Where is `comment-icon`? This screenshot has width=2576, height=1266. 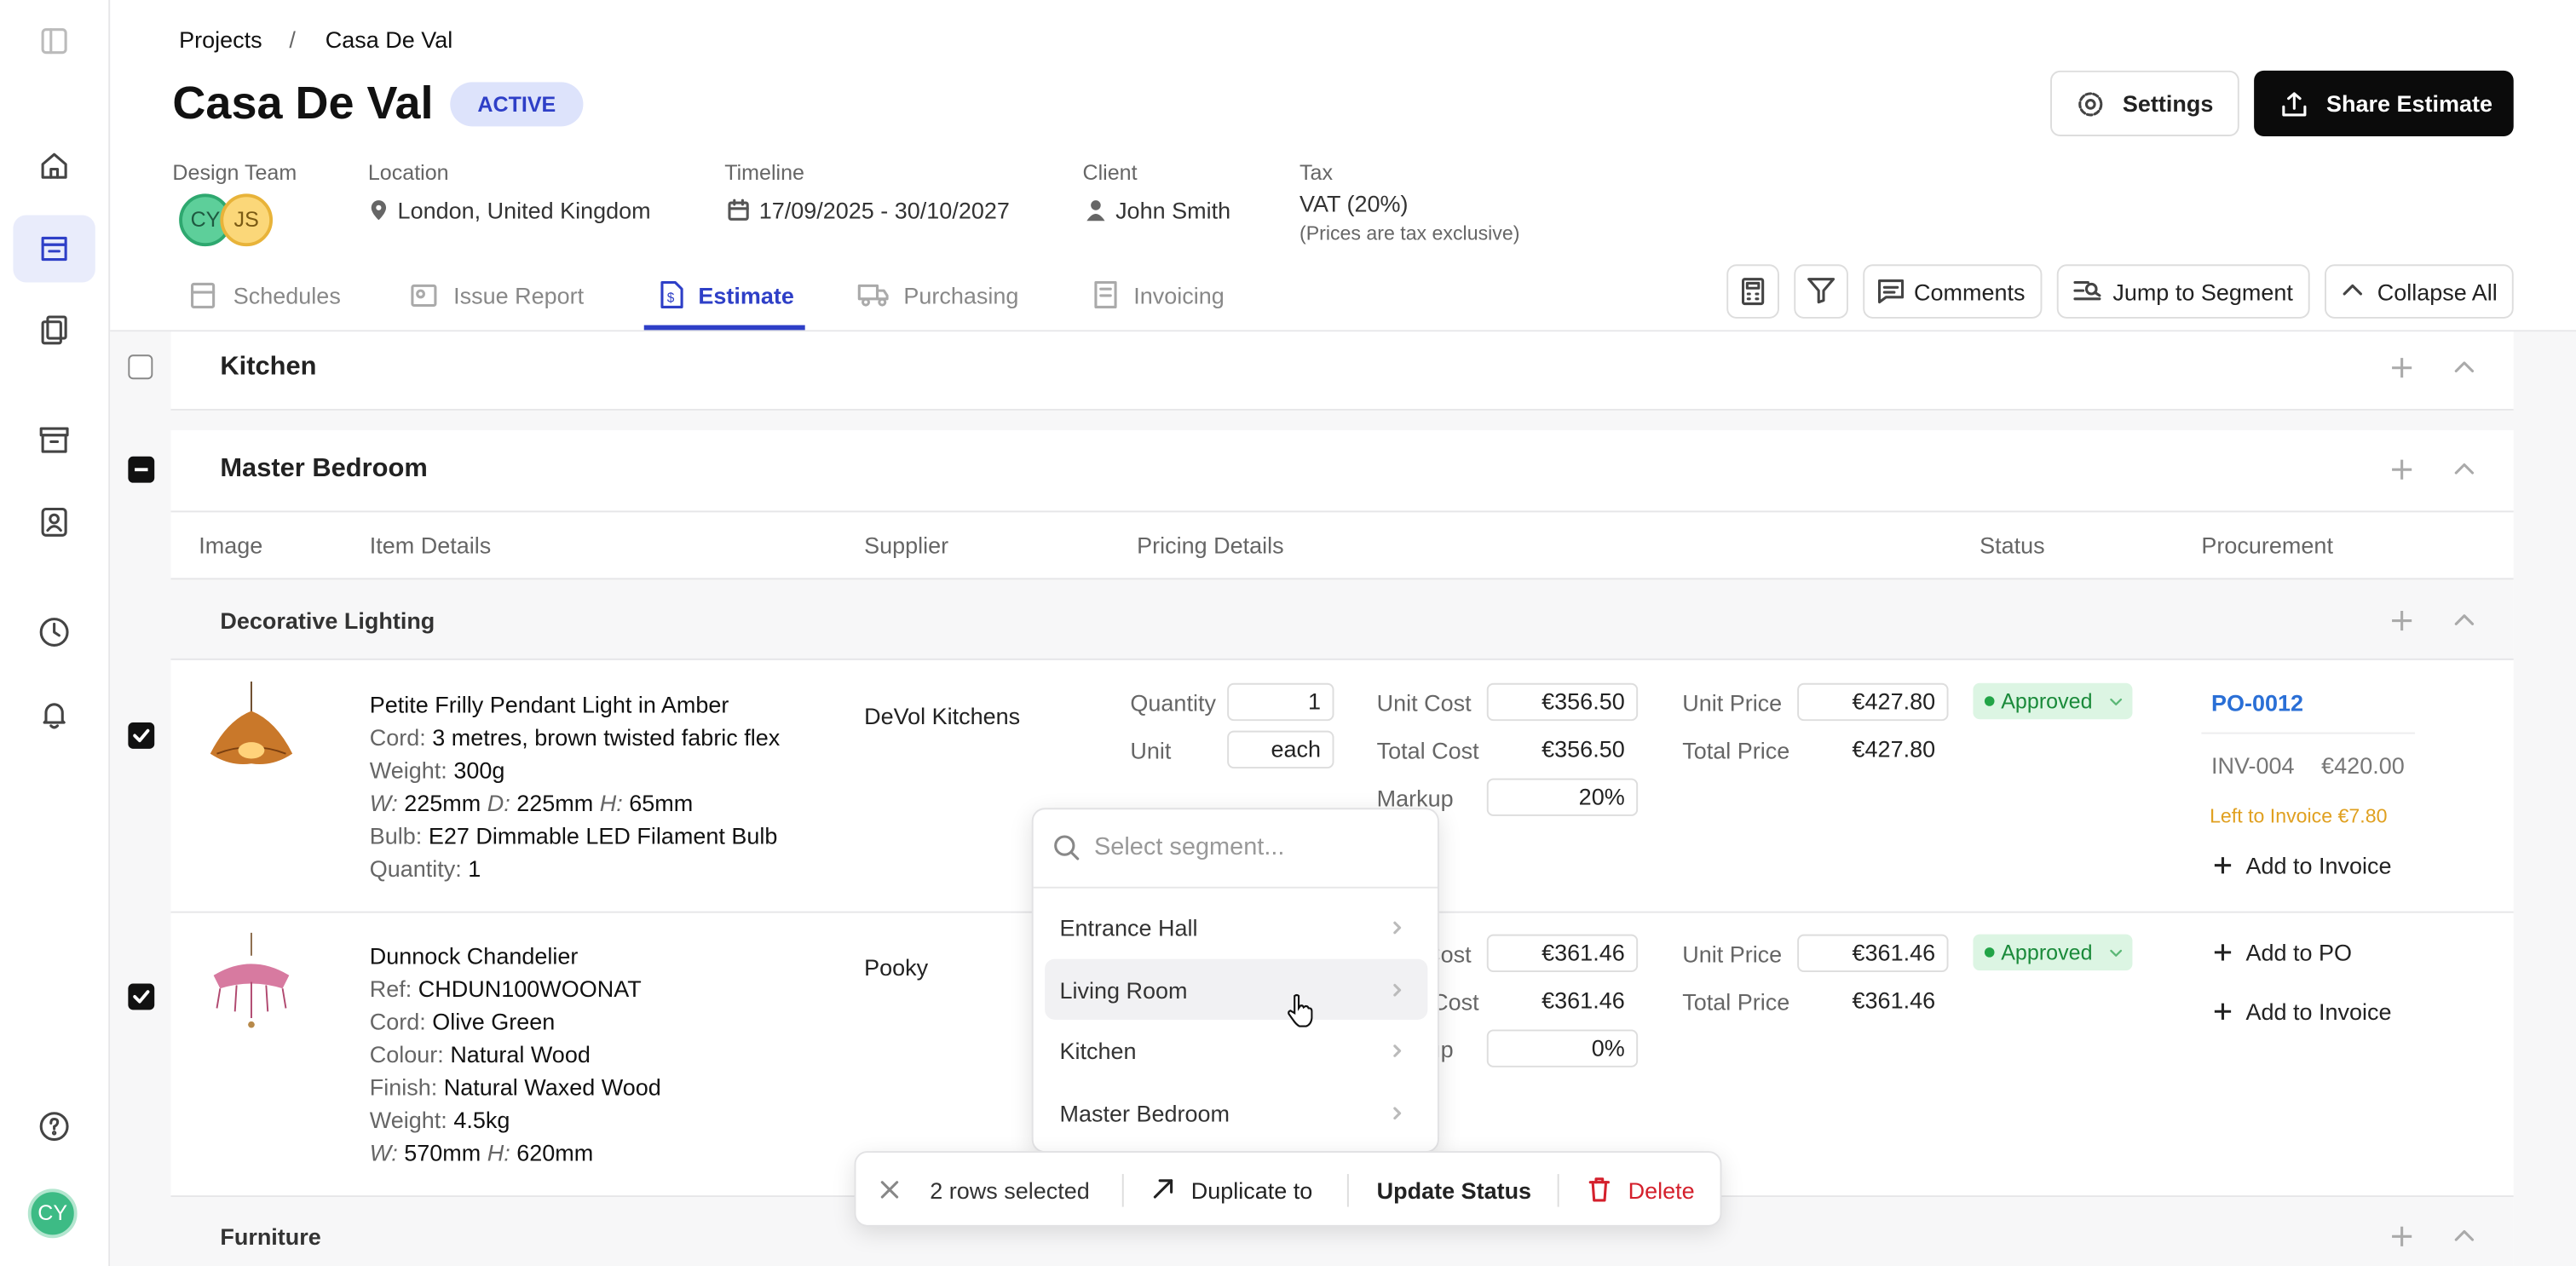
comment-icon is located at coordinates (1891, 291).